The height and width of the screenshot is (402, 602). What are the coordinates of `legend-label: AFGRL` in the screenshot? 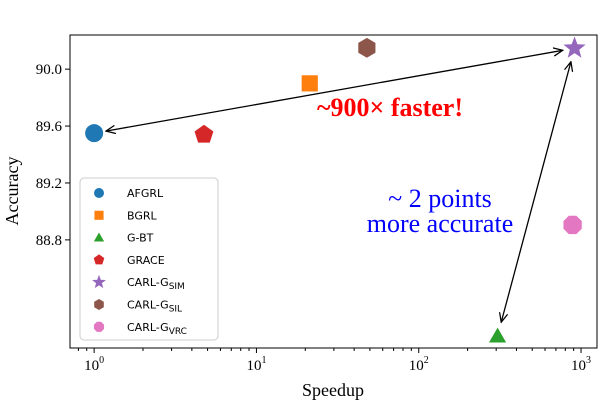 It's located at (145, 193).